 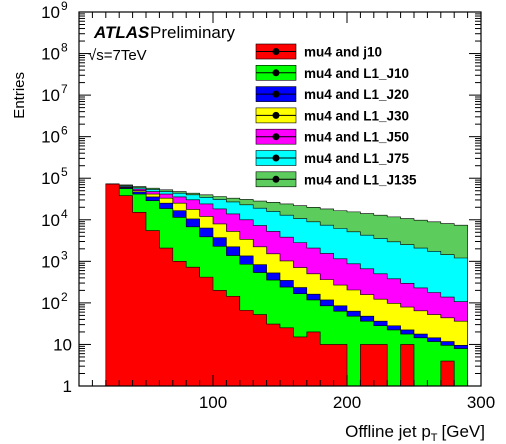 What do you see at coordinates (388, 431) in the screenshot?
I see `x-axis-label-main: Offline jet p` at bounding box center [388, 431].